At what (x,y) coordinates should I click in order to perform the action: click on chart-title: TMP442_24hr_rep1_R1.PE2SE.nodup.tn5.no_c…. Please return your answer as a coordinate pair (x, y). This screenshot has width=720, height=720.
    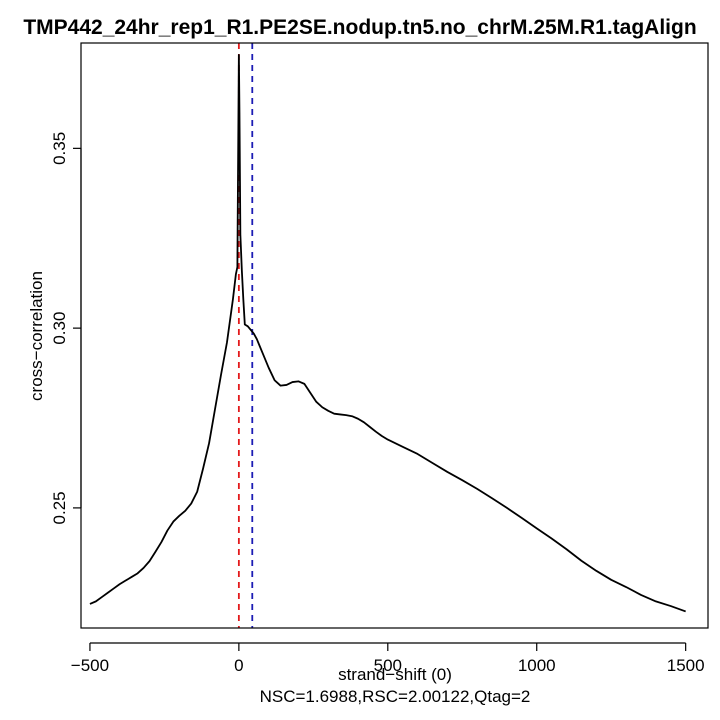
    Looking at the image, I should click on (359, 27).